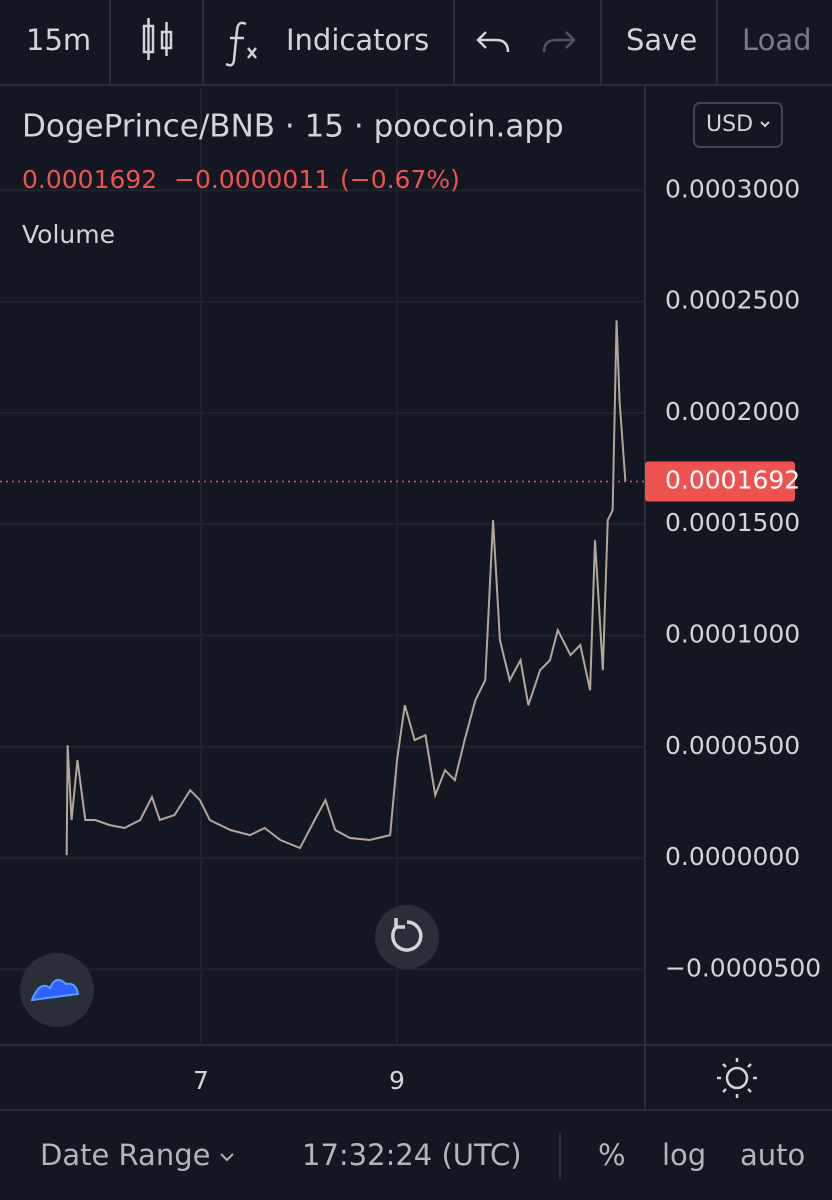 This screenshot has width=832, height=1200. Describe the element at coordinates (252, 179) in the screenshot. I see `price-change: −0.0000011` at that location.